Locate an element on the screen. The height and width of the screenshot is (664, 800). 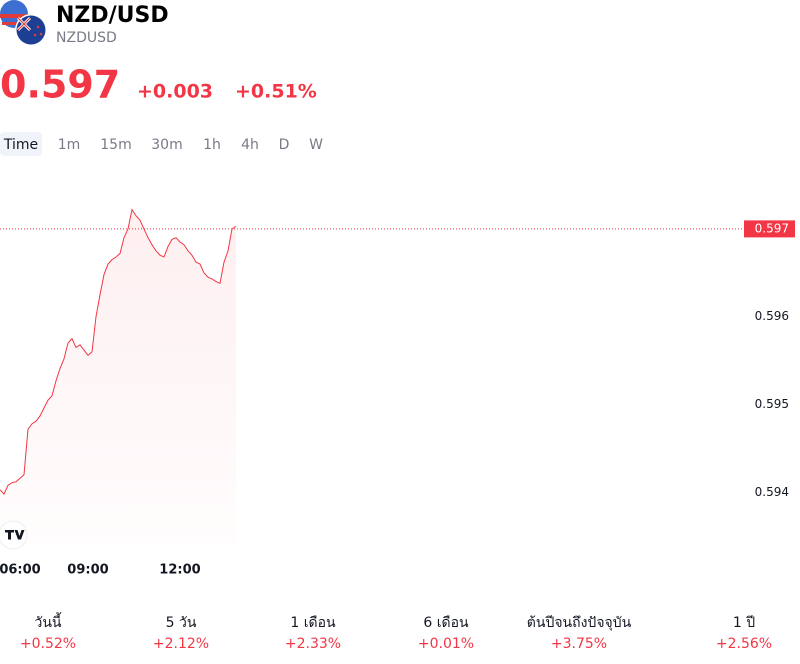
y-tick-label: 0.596 is located at coordinates (772, 316).